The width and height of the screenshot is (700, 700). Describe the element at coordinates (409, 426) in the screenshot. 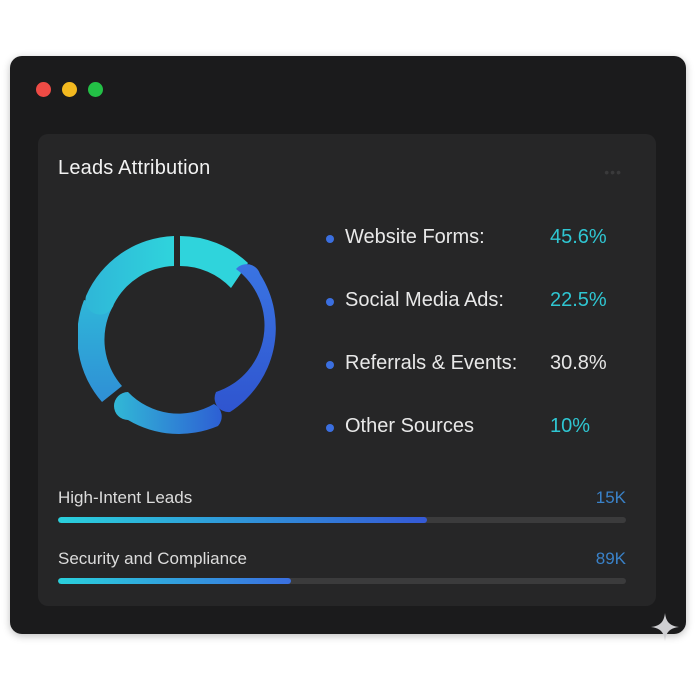

I see `legend-label: Other Sources` at that location.